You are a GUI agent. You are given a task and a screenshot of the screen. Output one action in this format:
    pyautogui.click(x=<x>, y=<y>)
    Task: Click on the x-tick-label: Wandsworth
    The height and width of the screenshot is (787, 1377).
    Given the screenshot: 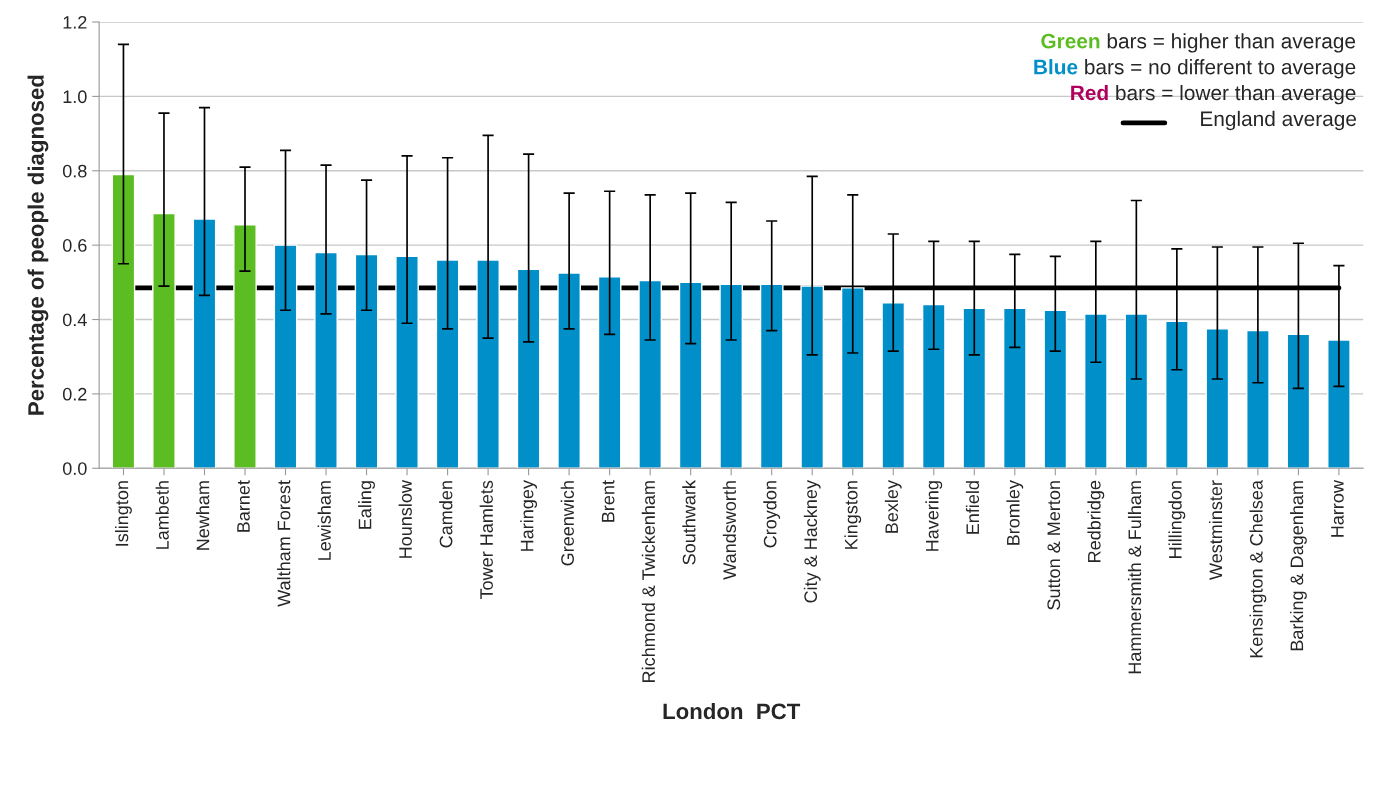 What is the action you would take?
    pyautogui.click(x=729, y=530)
    